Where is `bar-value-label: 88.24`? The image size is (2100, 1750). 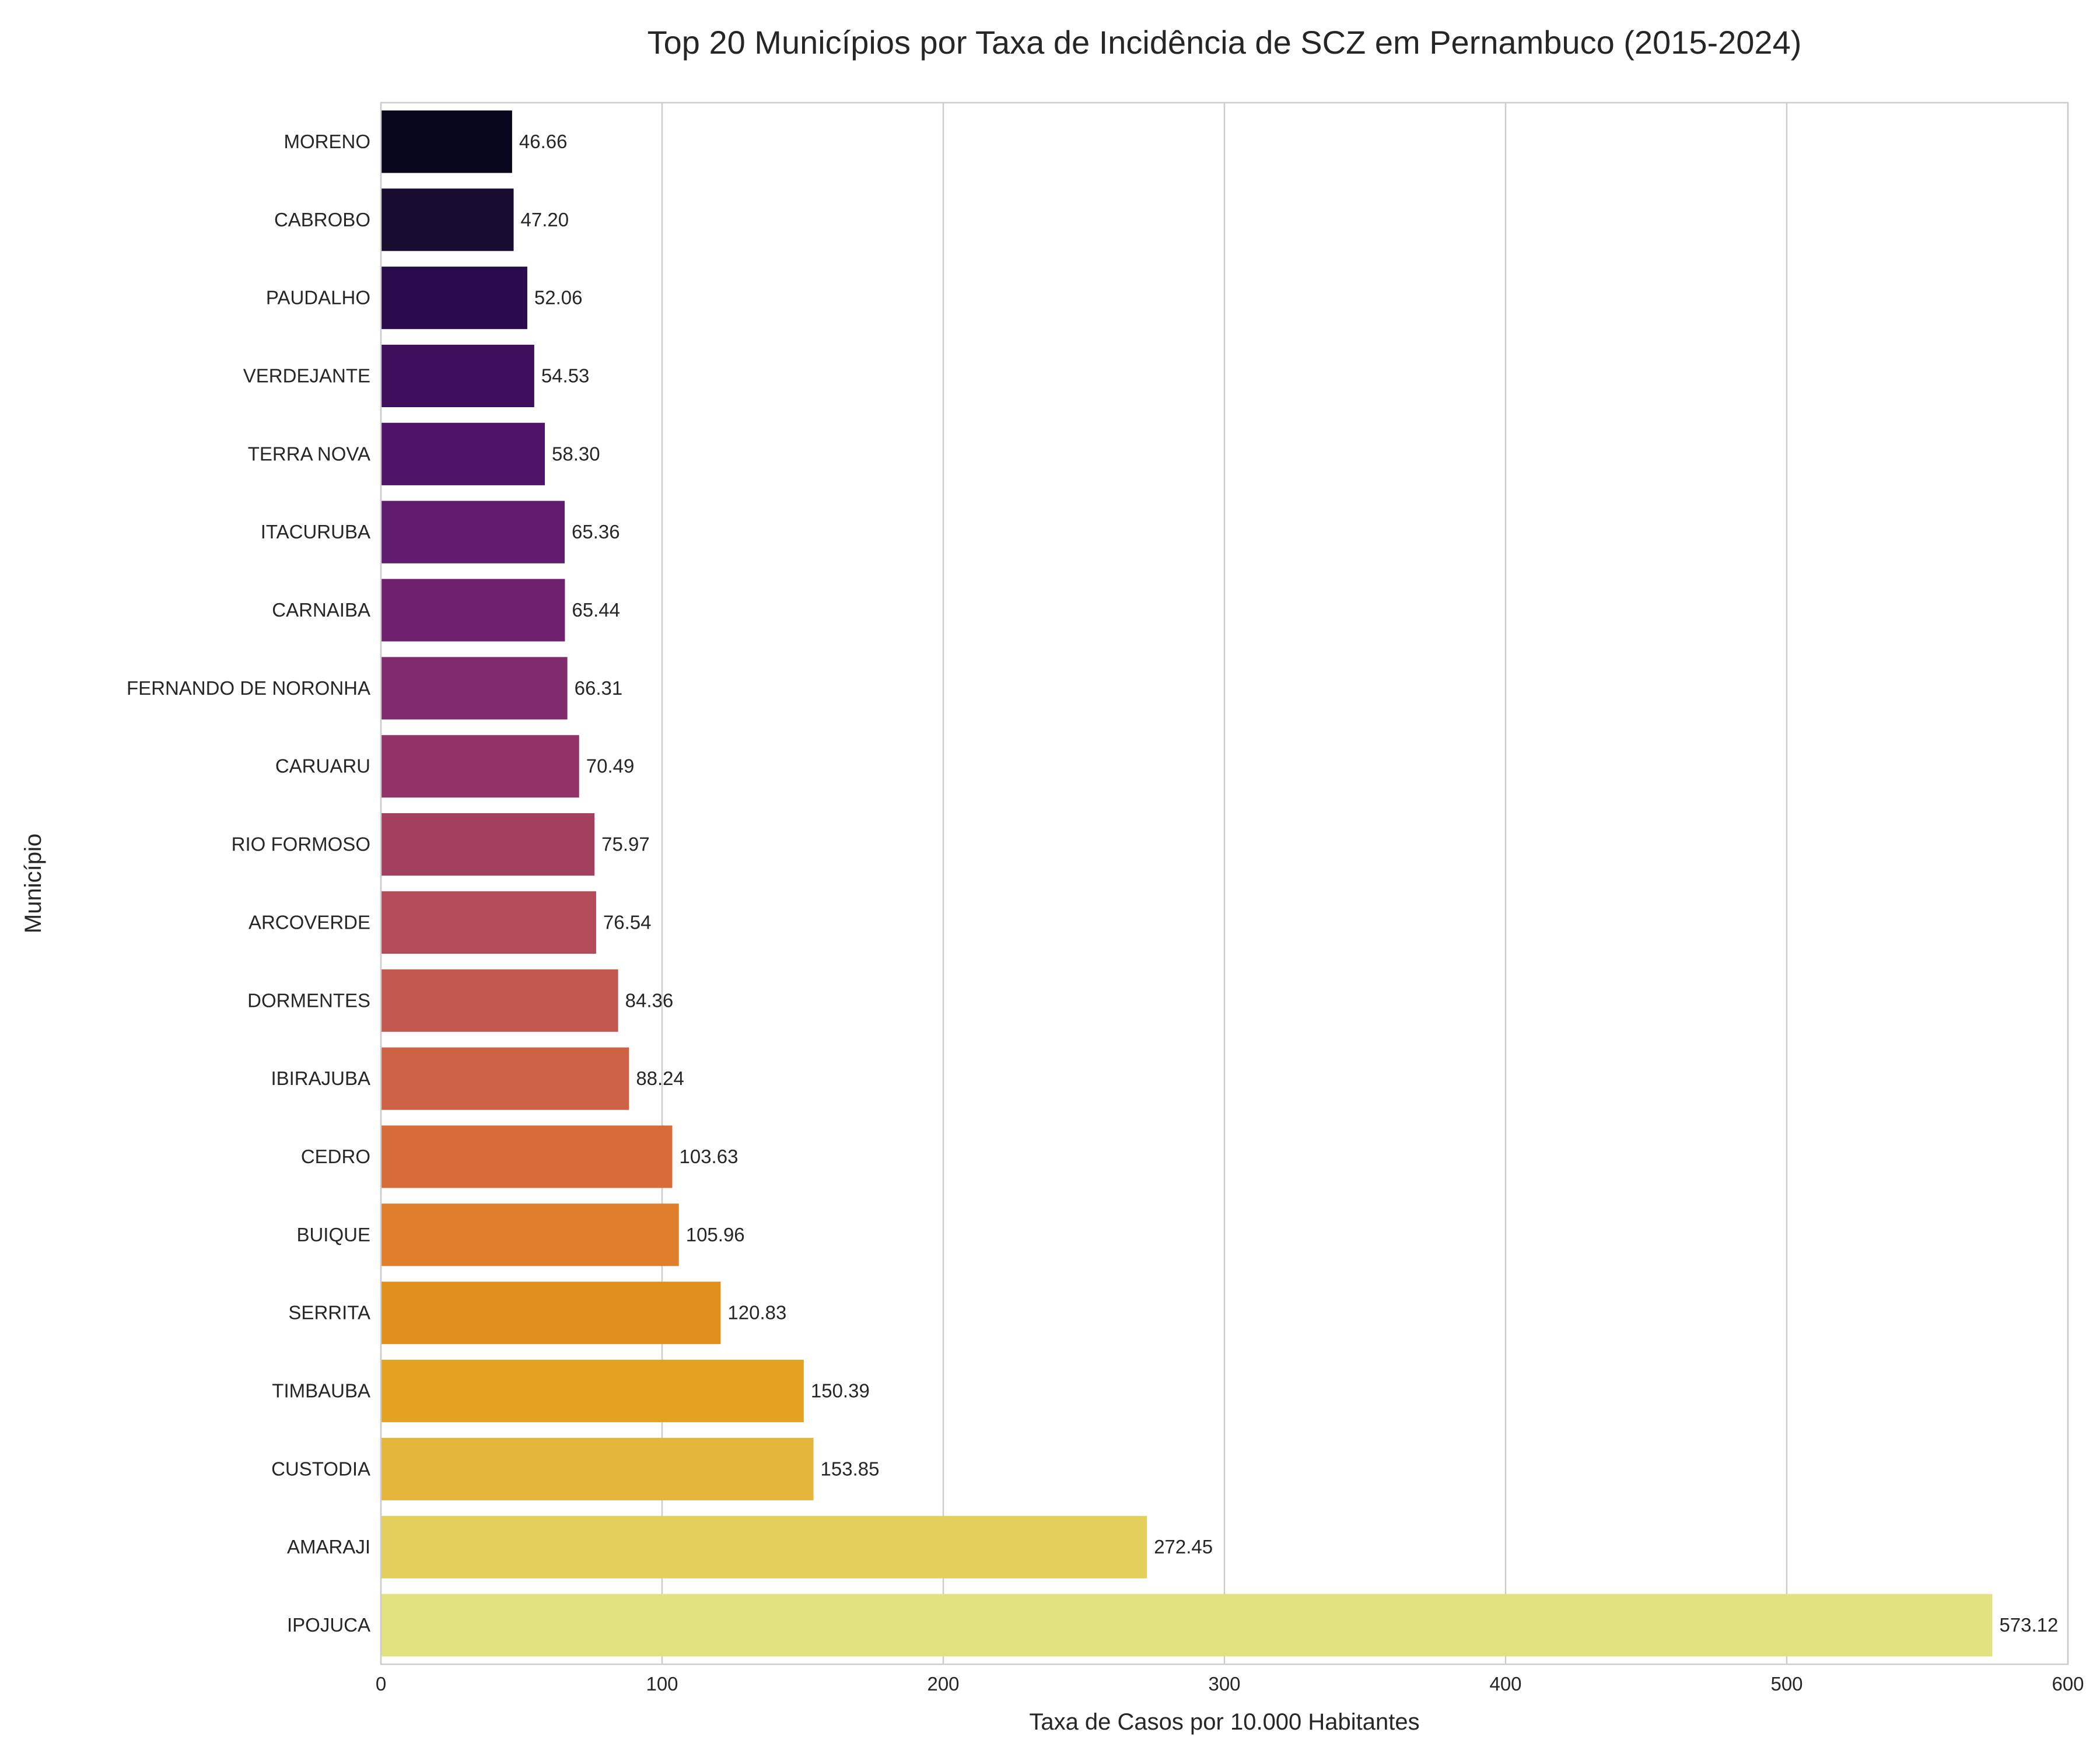 bar-value-label: 88.24 is located at coordinates (660, 1078).